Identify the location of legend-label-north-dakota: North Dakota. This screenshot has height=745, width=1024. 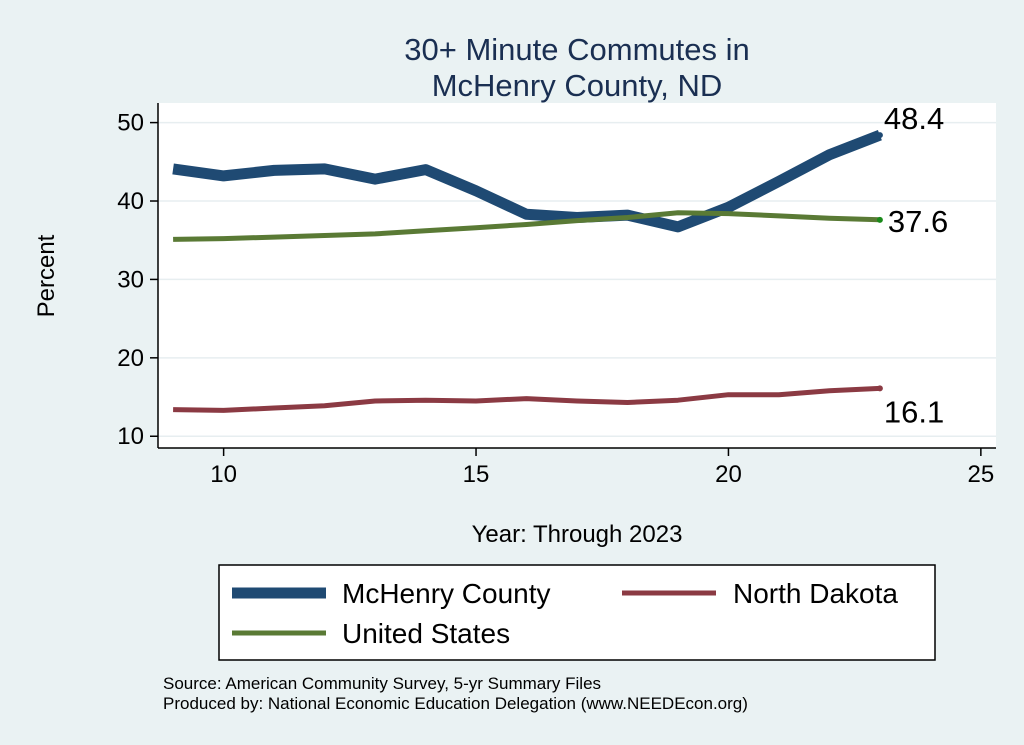
(815, 593).